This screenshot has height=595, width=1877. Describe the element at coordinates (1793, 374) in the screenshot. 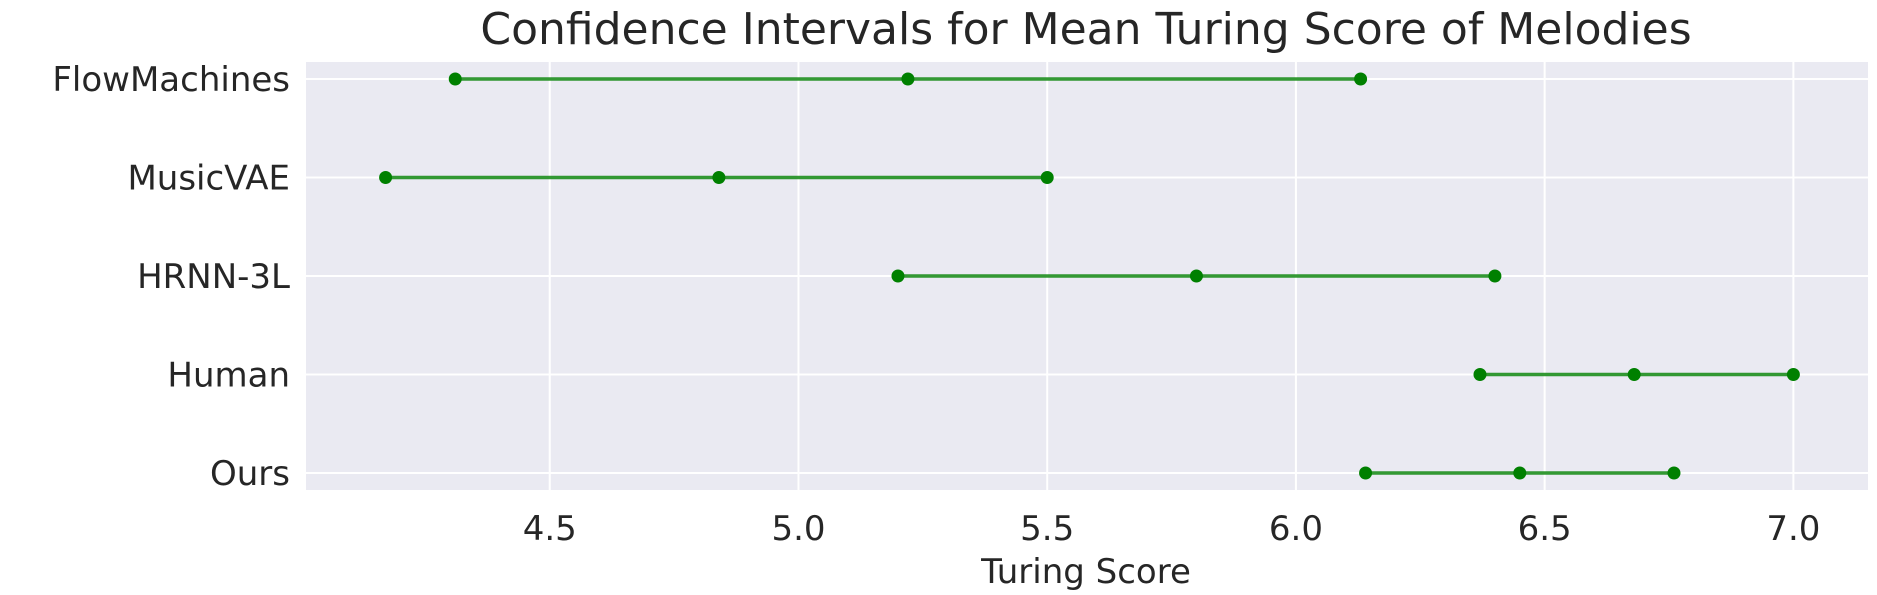

I see `ci-point-upper-human` at that location.